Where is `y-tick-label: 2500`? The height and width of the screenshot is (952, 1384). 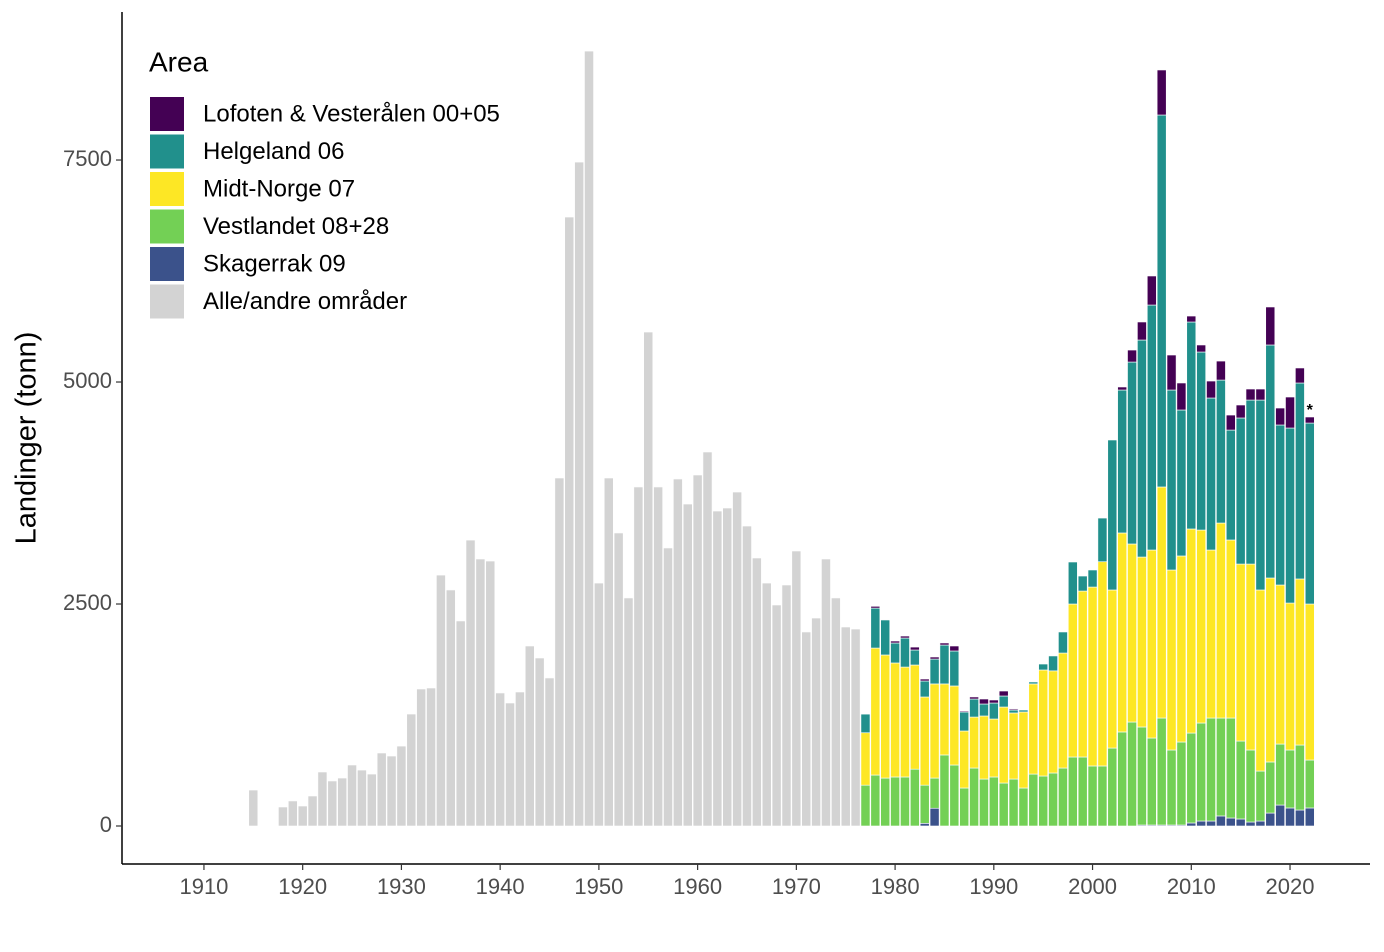 y-tick-label: 2500 is located at coordinates (87, 602).